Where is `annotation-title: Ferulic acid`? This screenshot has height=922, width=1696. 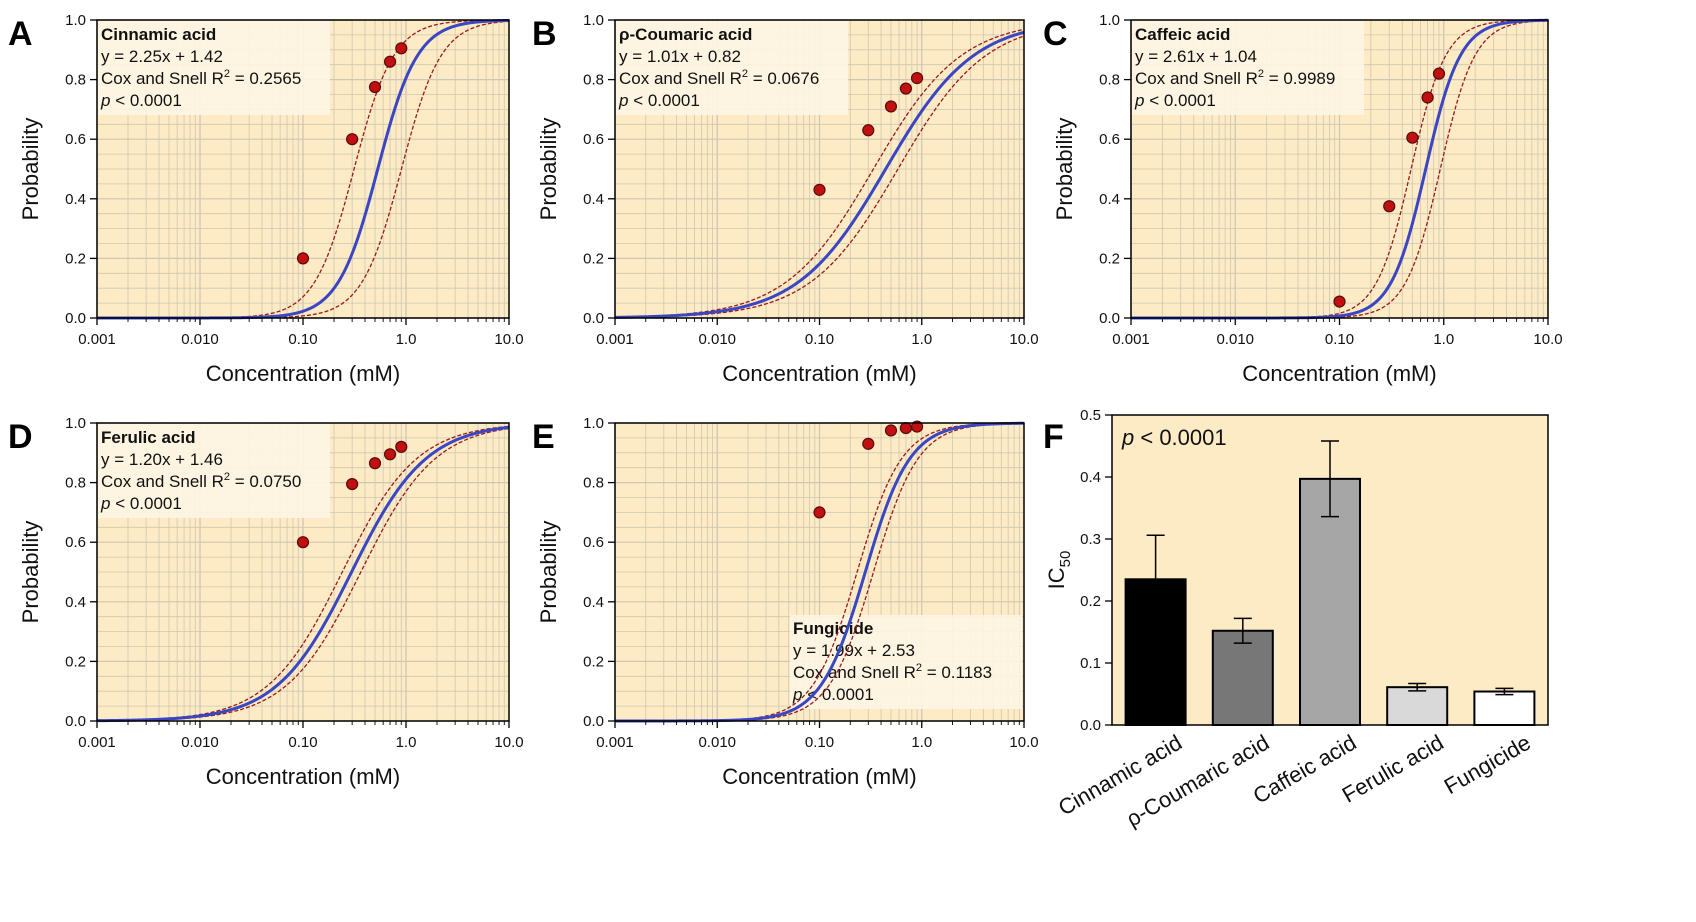
annotation-title: Ferulic acid is located at coordinates (148, 437).